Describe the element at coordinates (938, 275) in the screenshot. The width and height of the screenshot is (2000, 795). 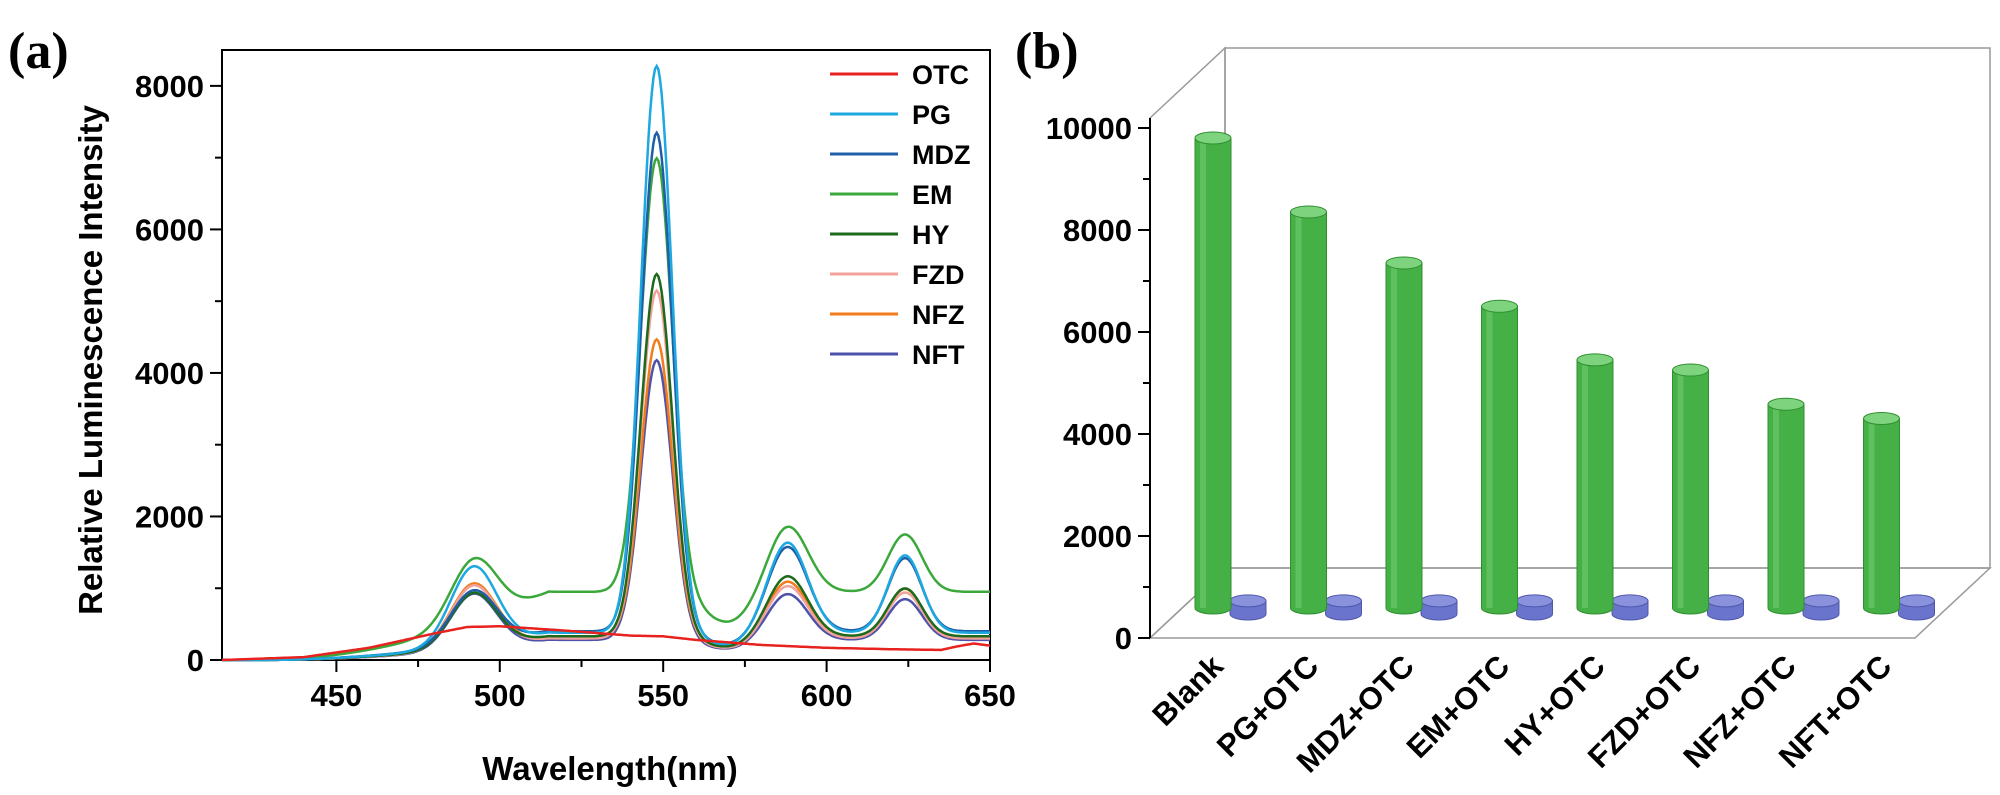
I see `legend-label-fzd: FZD` at that location.